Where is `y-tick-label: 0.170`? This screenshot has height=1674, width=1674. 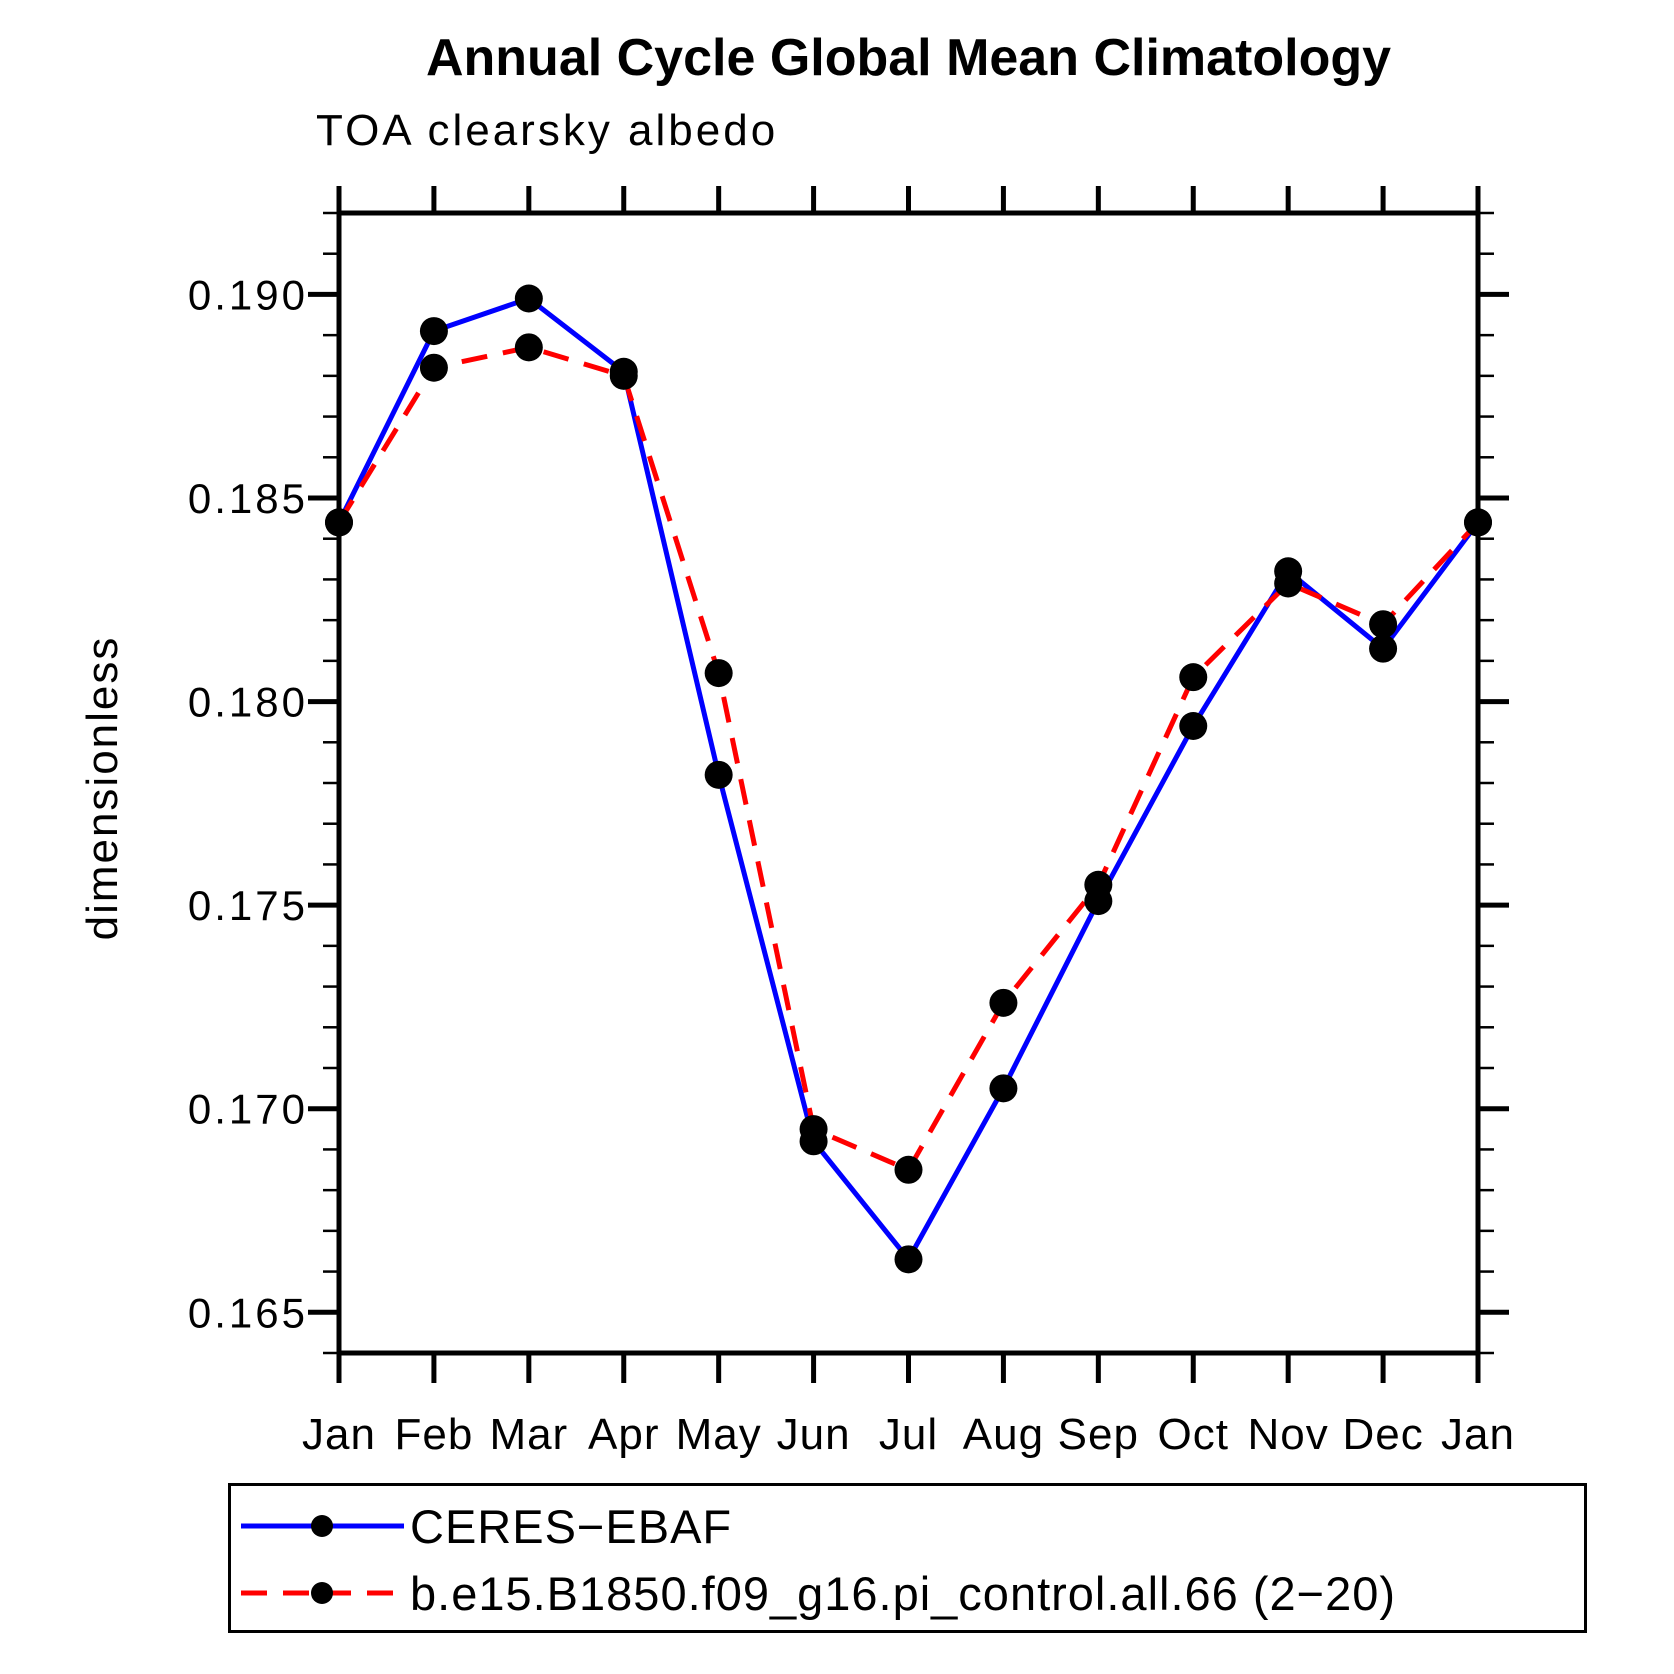 y-tick-label: 0.170 is located at coordinates (248, 1109).